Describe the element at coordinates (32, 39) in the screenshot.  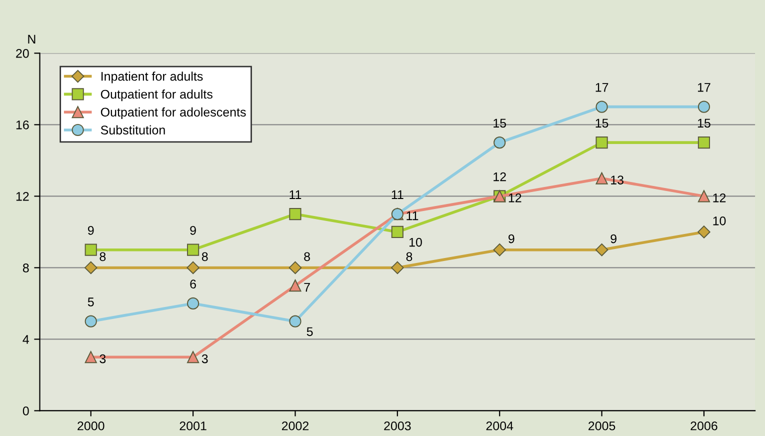
I see `y-axis-title: N` at that location.